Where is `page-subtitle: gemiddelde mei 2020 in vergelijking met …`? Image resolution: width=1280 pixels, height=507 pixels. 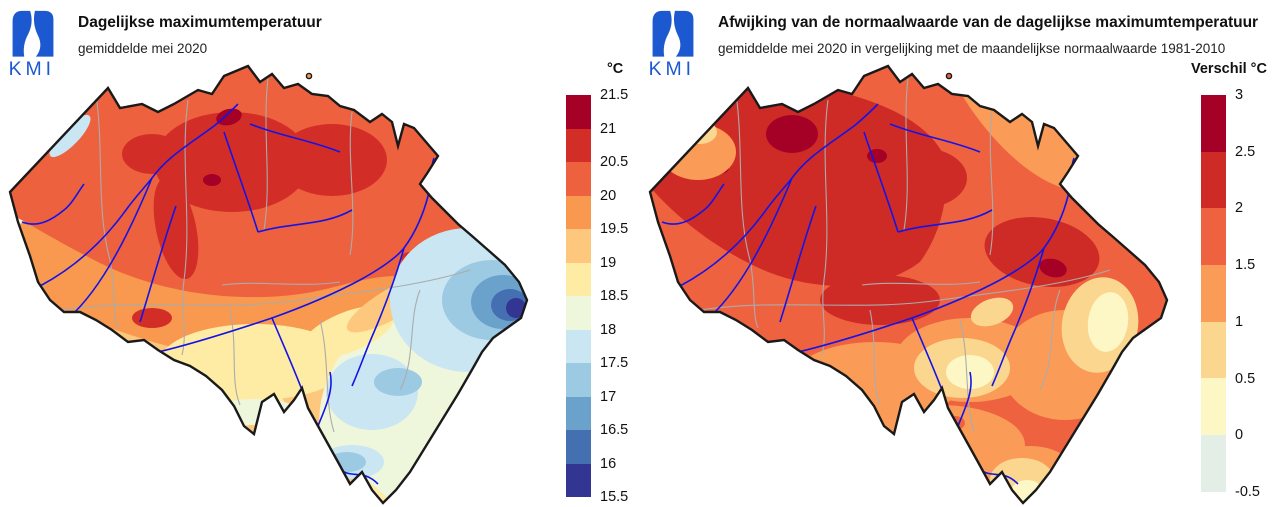
page-subtitle: gemiddelde mei 2020 in vergelijking met … is located at coordinates (972, 48).